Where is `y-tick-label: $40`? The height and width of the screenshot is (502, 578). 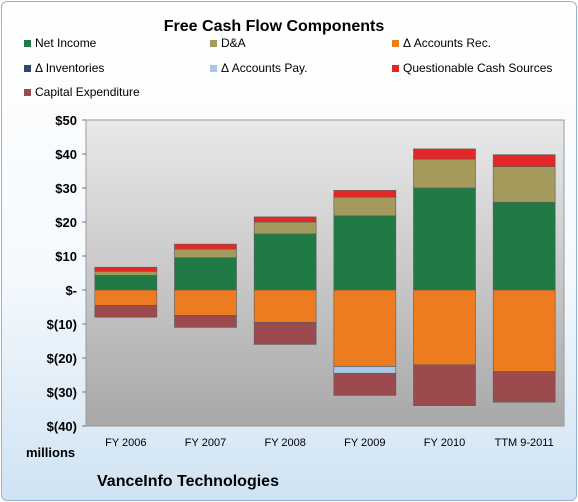
y-tick-label: $40 is located at coordinates (66, 154).